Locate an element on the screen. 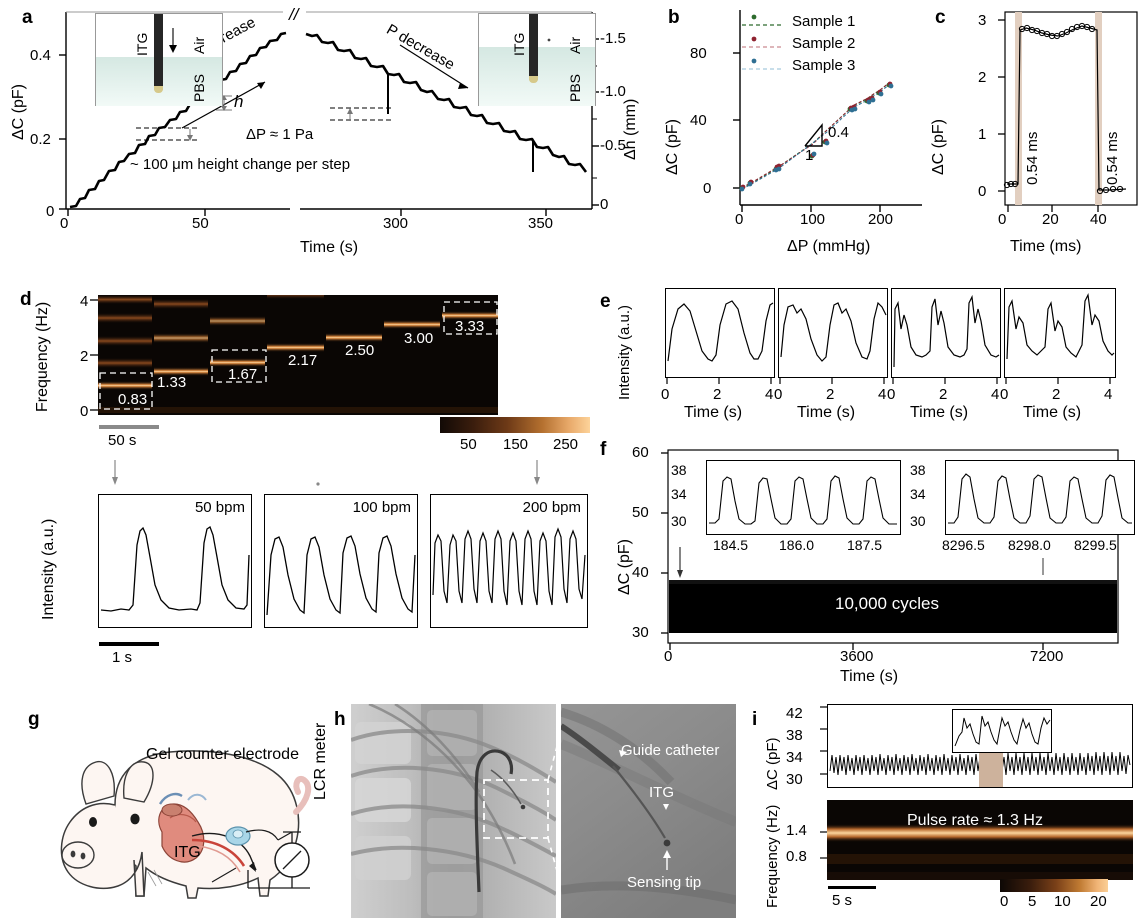 The width and height of the screenshot is (1139, 919). panel-d-band-label-0: 0.83 is located at coordinates (133, 399).